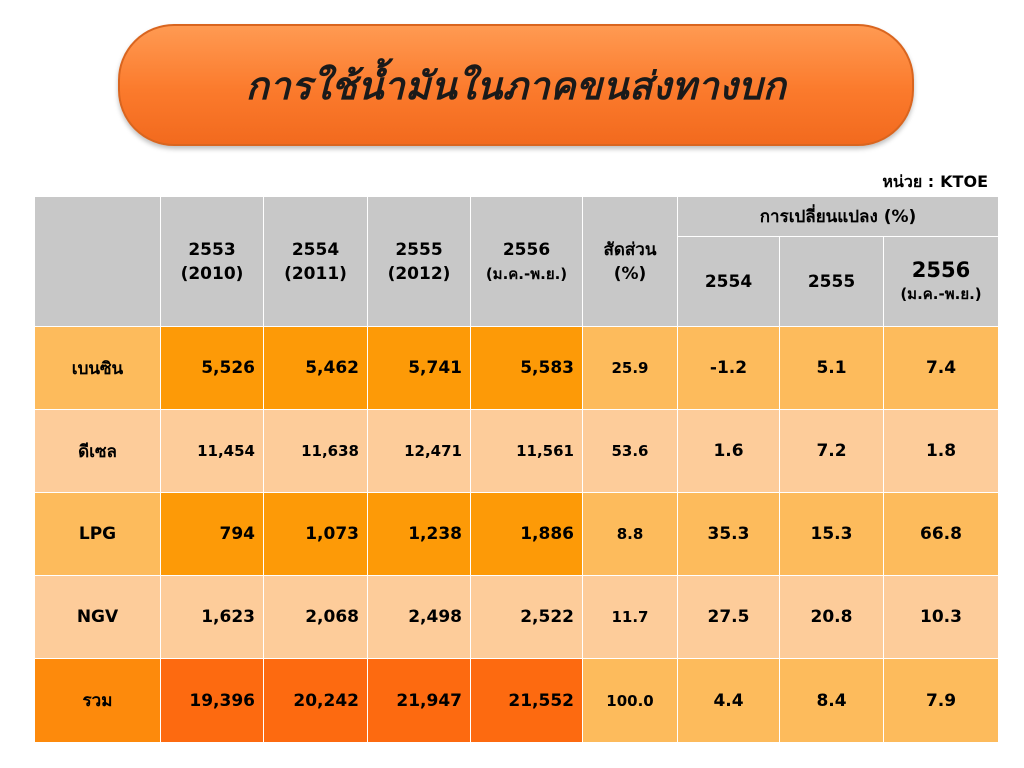  What do you see at coordinates (526, 261) in the screenshot?
I see `header-year-2556: 2556 (ม.ค.-พ.ย.)` at bounding box center [526, 261].